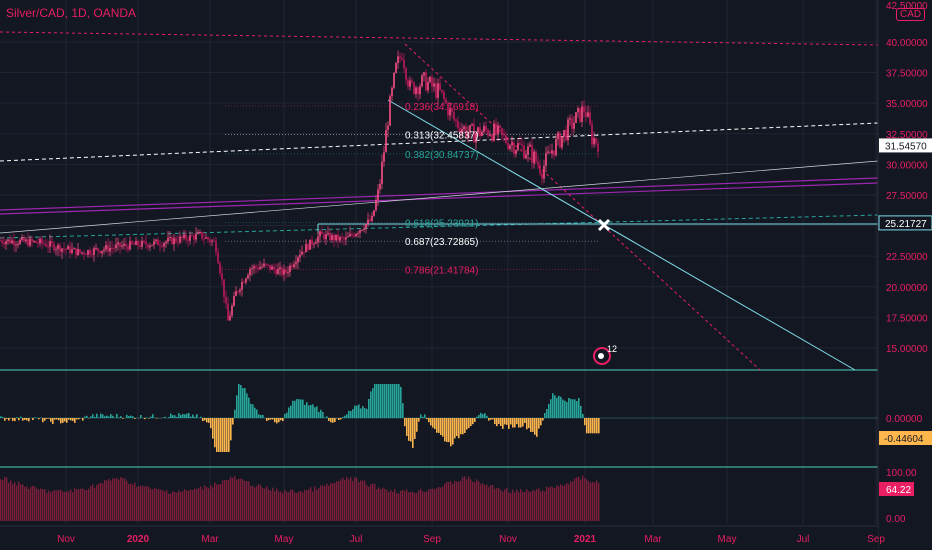 The height and width of the screenshot is (550, 932). Describe the element at coordinates (906, 146) in the screenshot. I see `price-badge-label: 31.54570` at that location.